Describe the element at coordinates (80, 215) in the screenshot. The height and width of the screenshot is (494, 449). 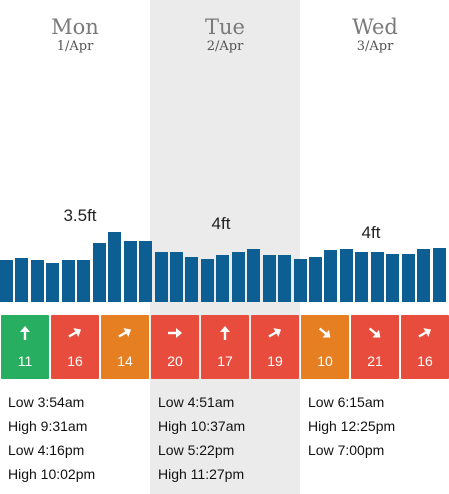
I see `wave-height-mon: 3.5ft` at that location.